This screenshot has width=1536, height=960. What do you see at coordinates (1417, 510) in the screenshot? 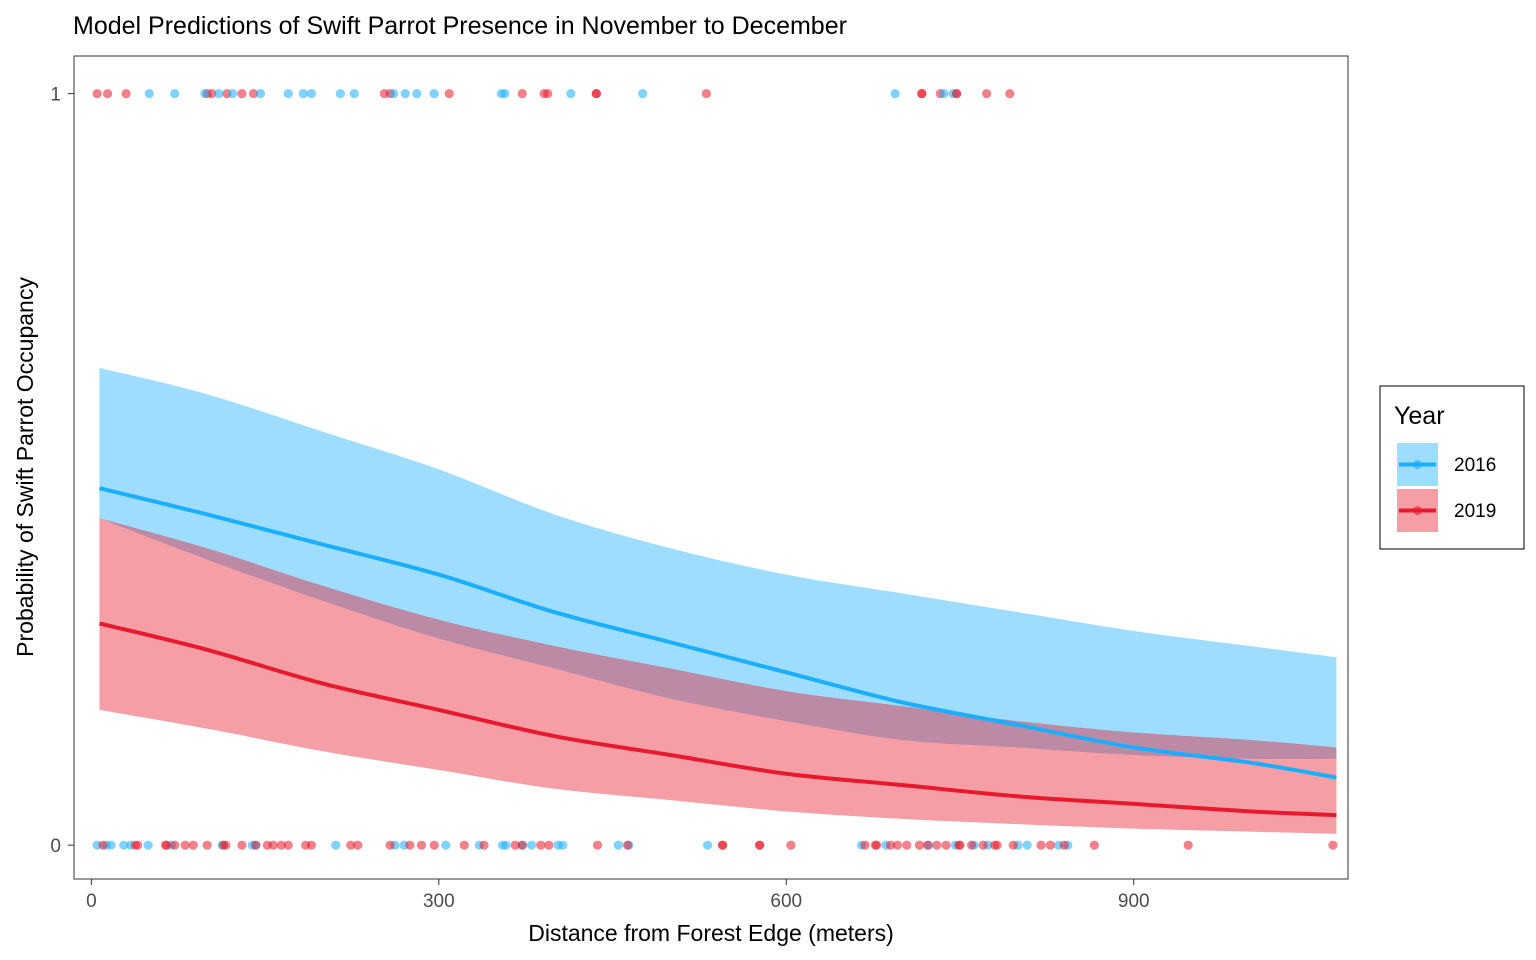
I see `legend-key-point` at bounding box center [1417, 510].